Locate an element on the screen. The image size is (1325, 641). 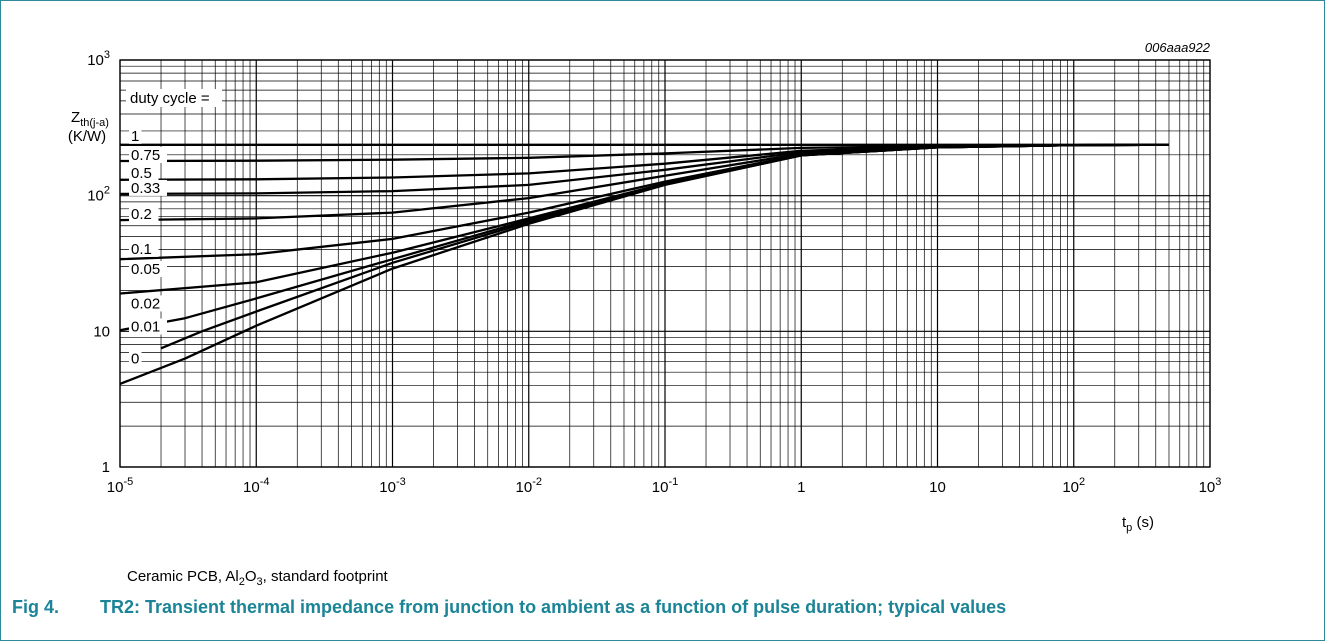
legend-title-background is located at coordinates (174, 98).